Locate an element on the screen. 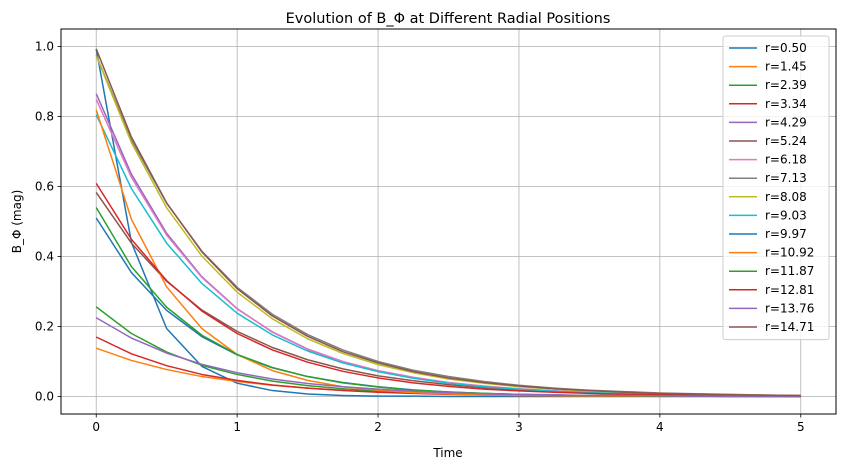 The image size is (846, 470). x-tick-label: 5 is located at coordinates (801, 427).